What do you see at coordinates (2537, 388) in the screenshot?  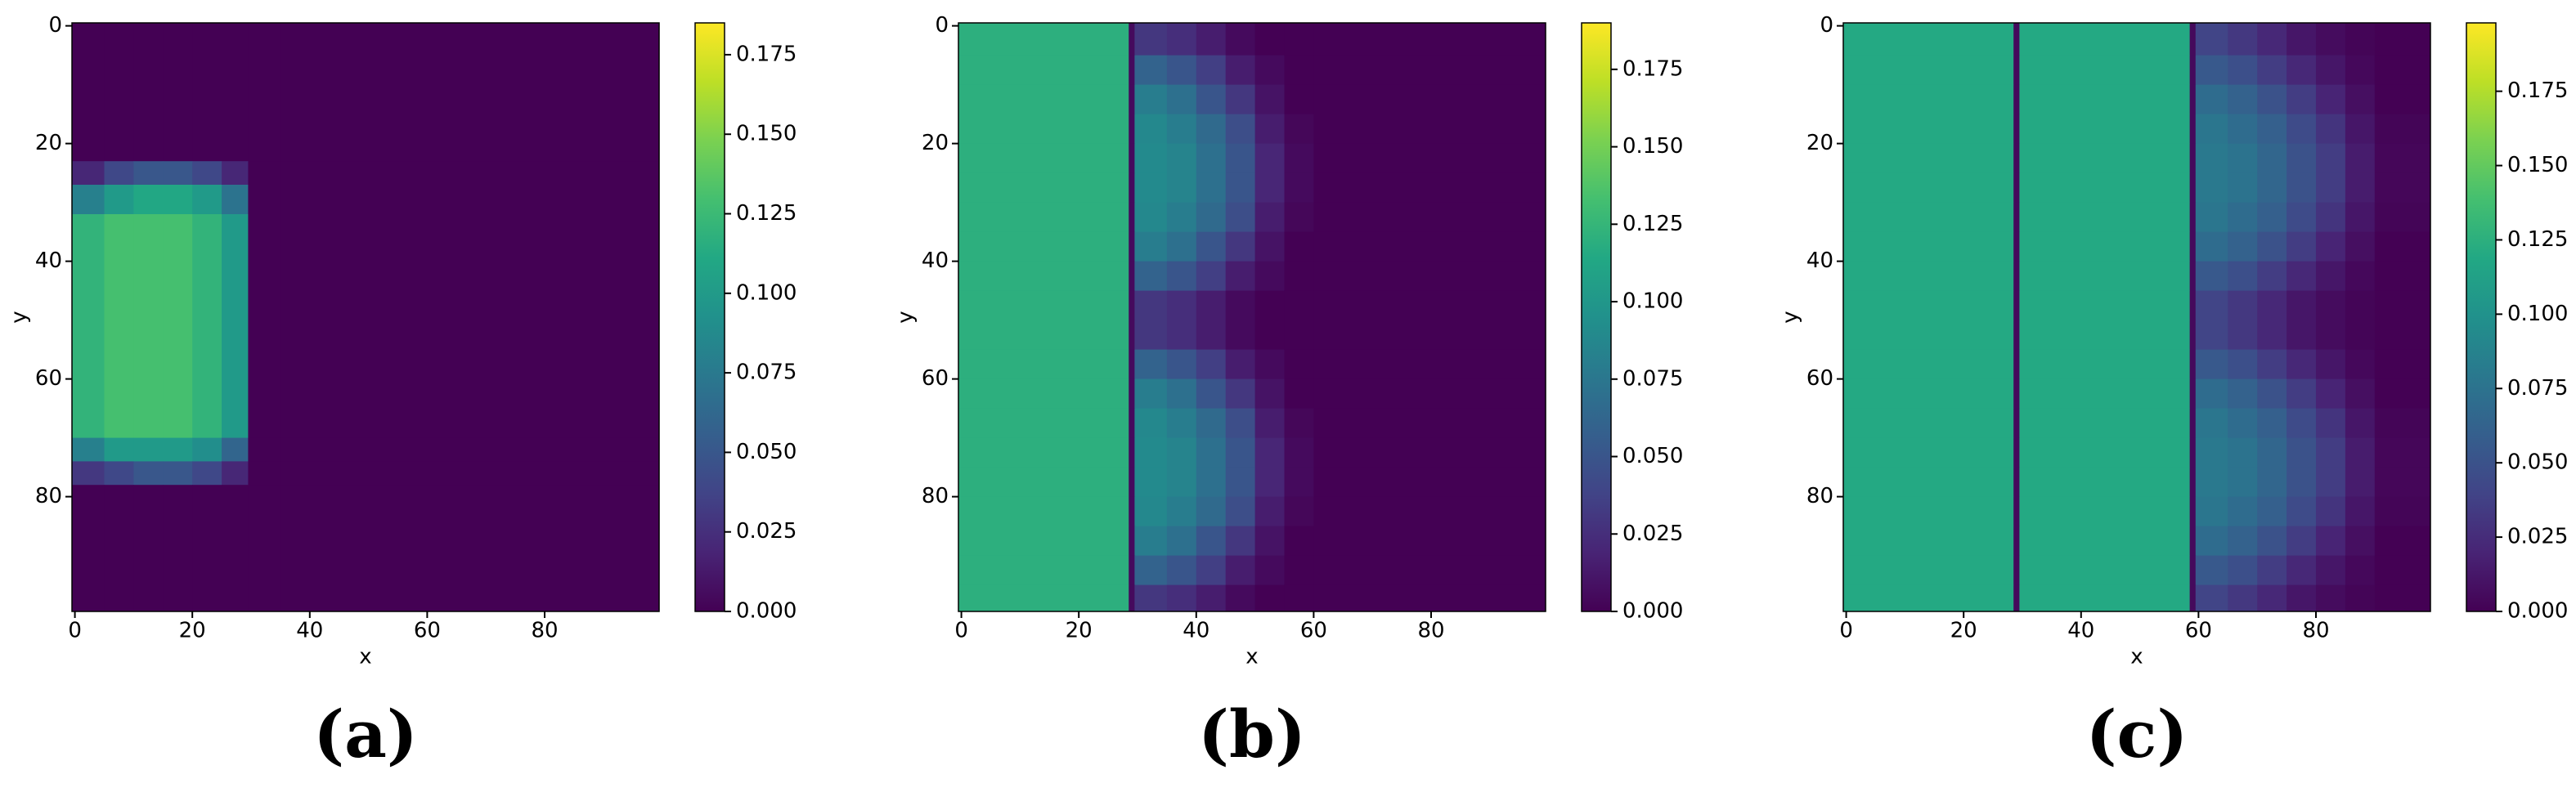 I see `colorbar-tick-label: 0.075` at bounding box center [2537, 388].